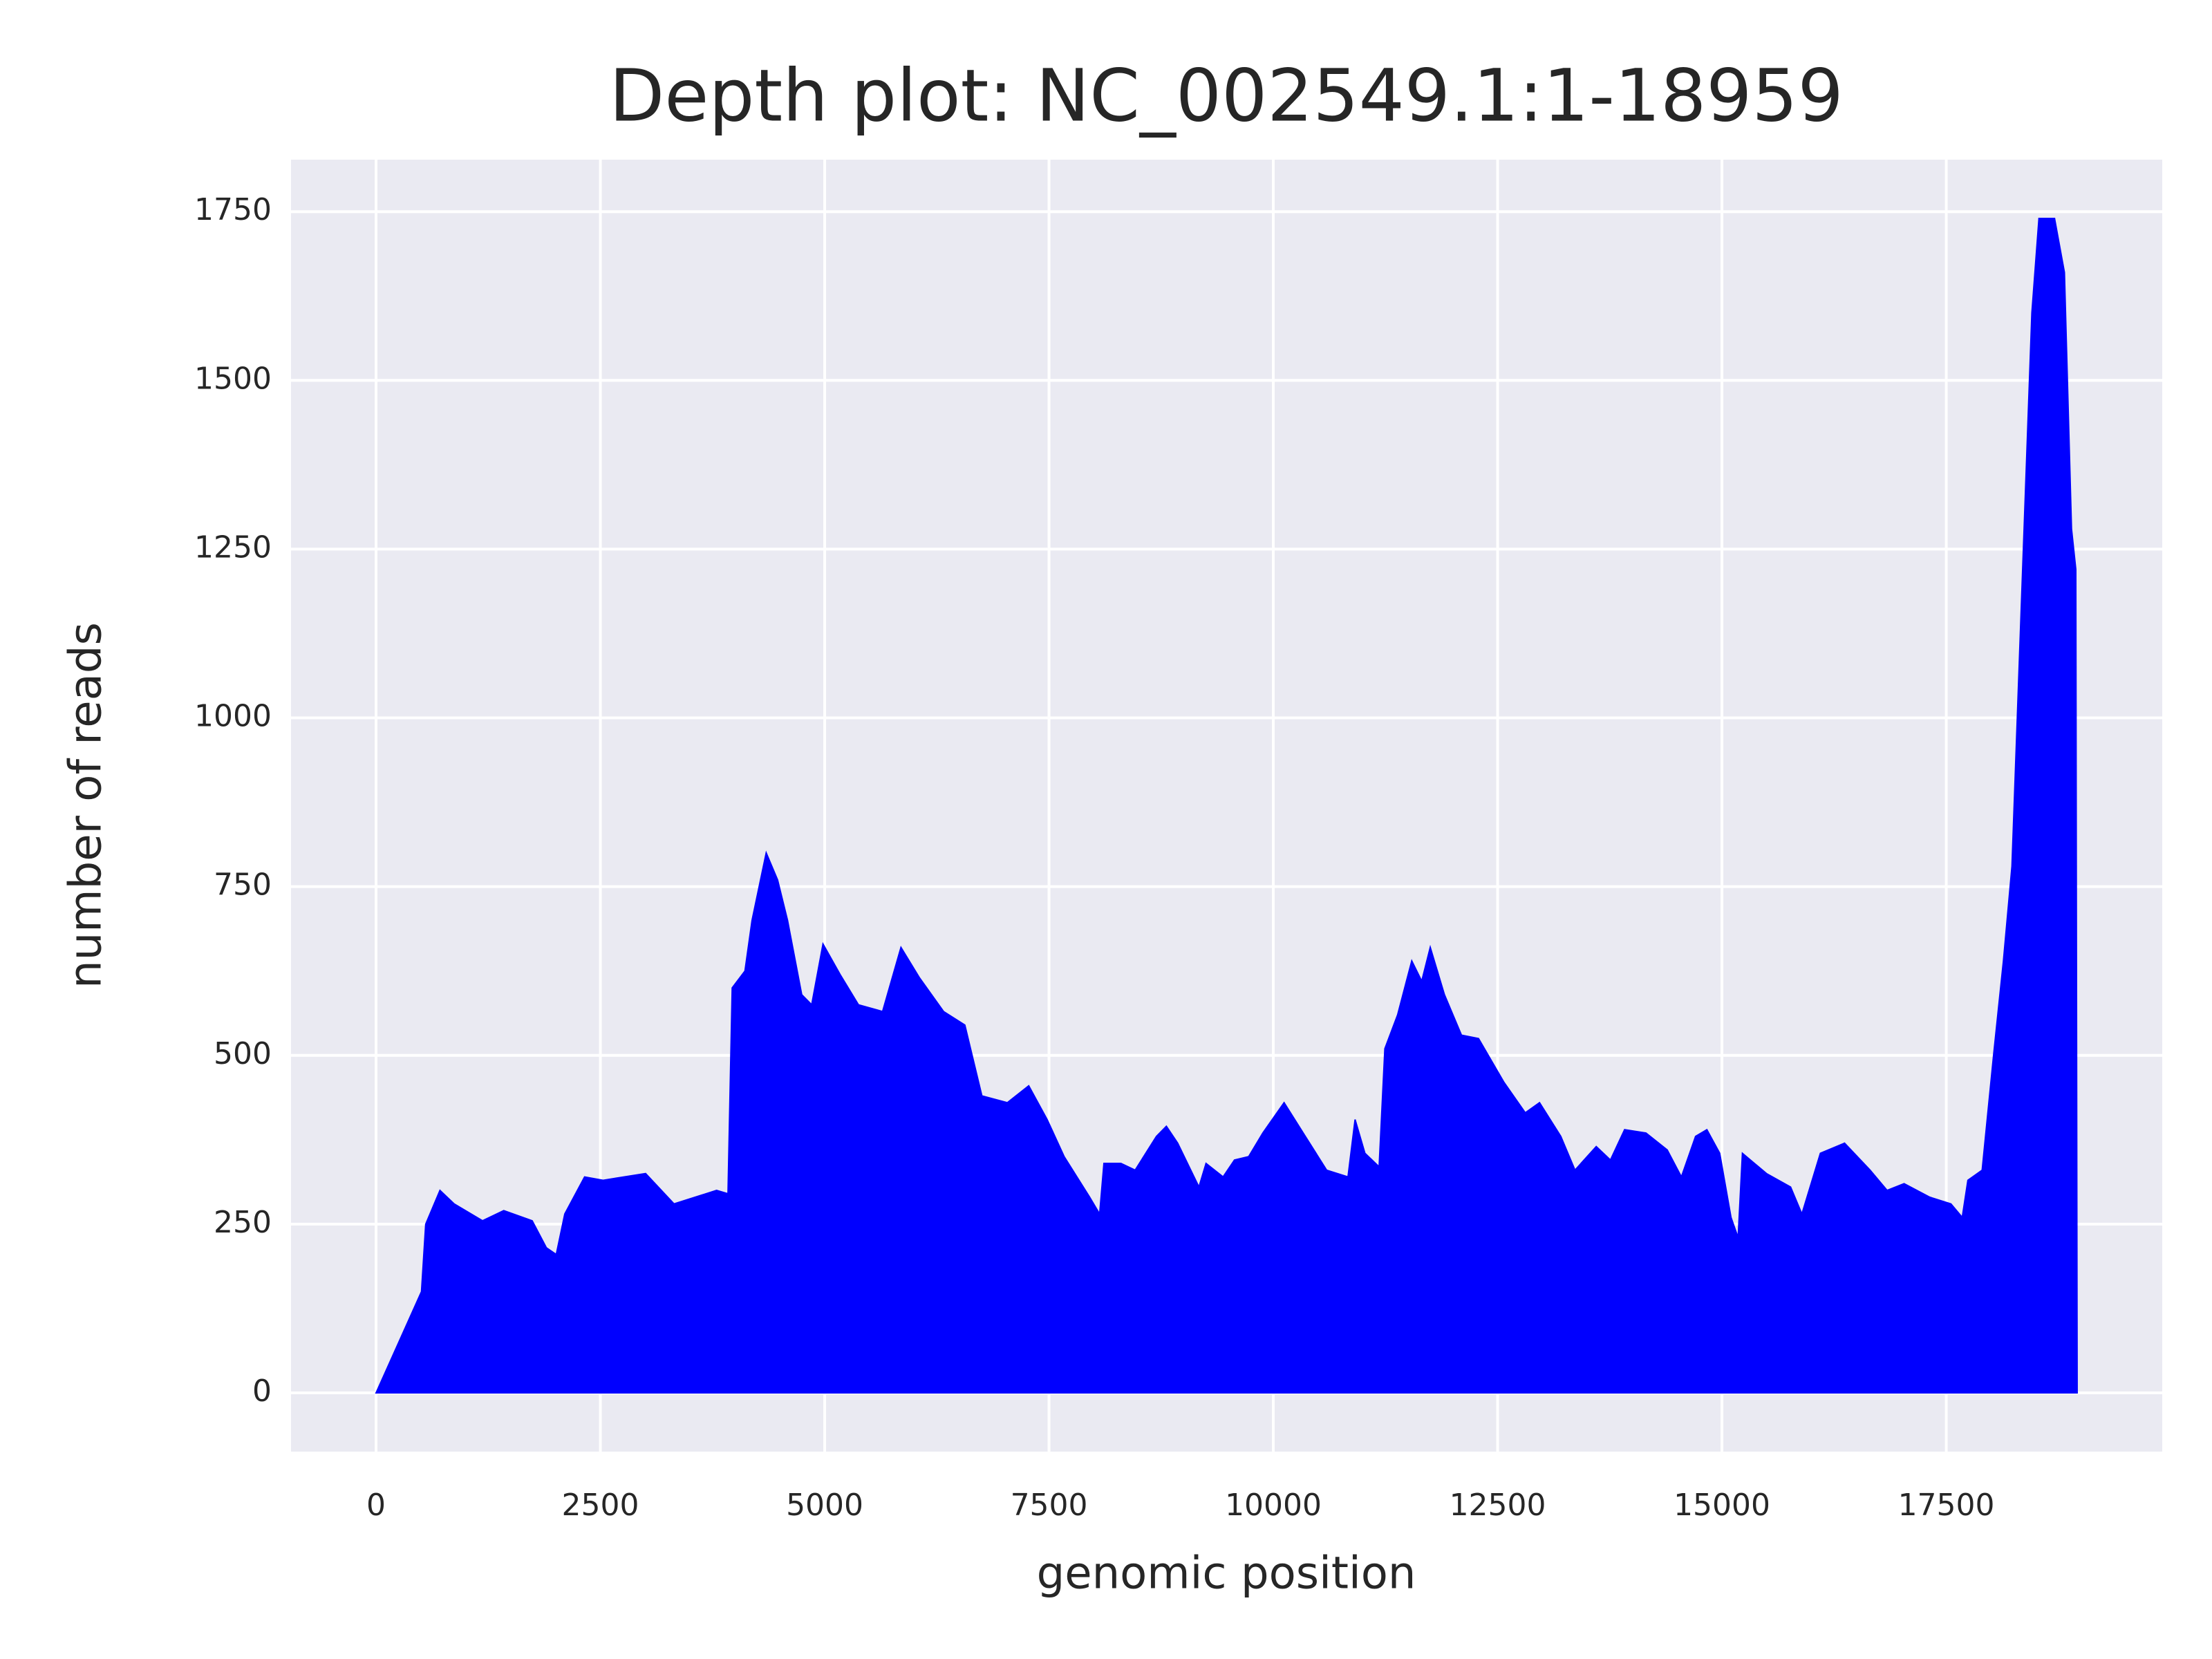 This screenshot has height=1659, width=2212. What do you see at coordinates (1274, 1506) in the screenshot?
I see `x-tick-label: 10000` at bounding box center [1274, 1506].